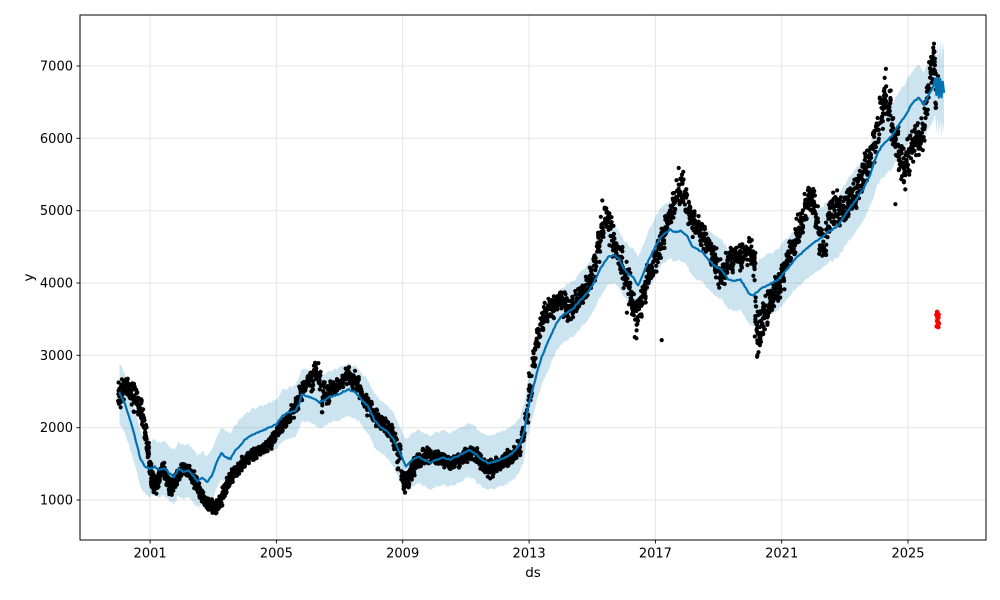 This screenshot has width=1000, height=600. I want to click on y-tick-label: 2000, so click(56, 428).